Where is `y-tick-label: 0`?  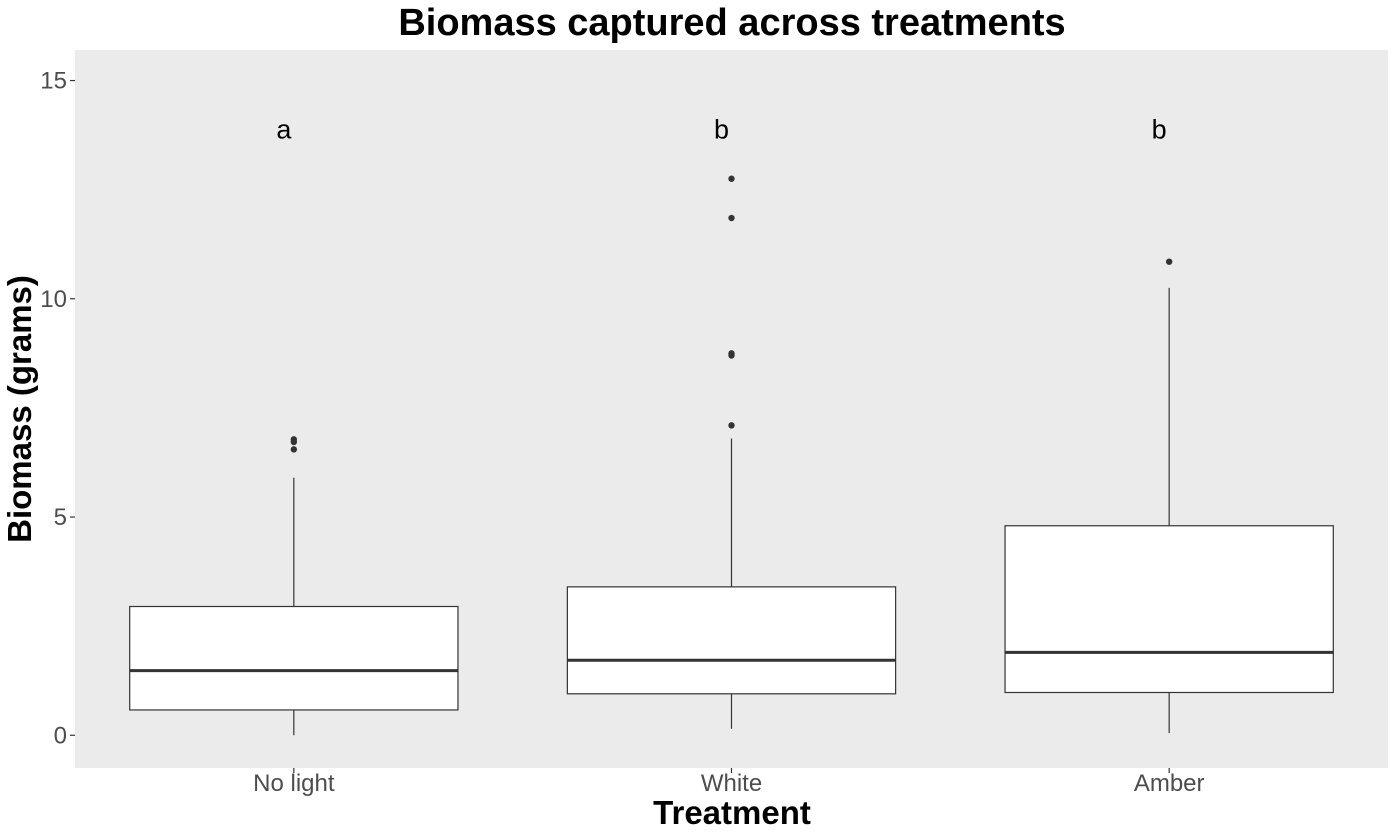 y-tick-label: 0 is located at coordinates (60, 735).